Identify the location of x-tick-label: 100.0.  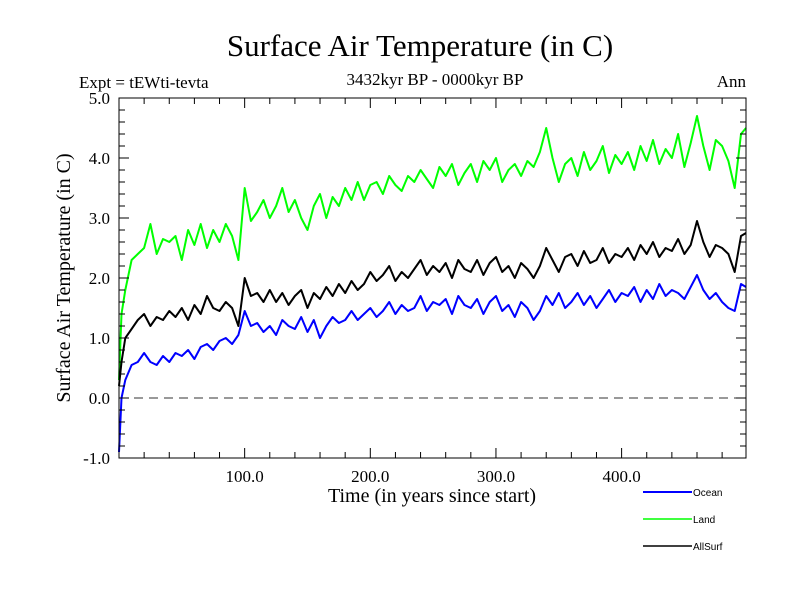
(245, 476).